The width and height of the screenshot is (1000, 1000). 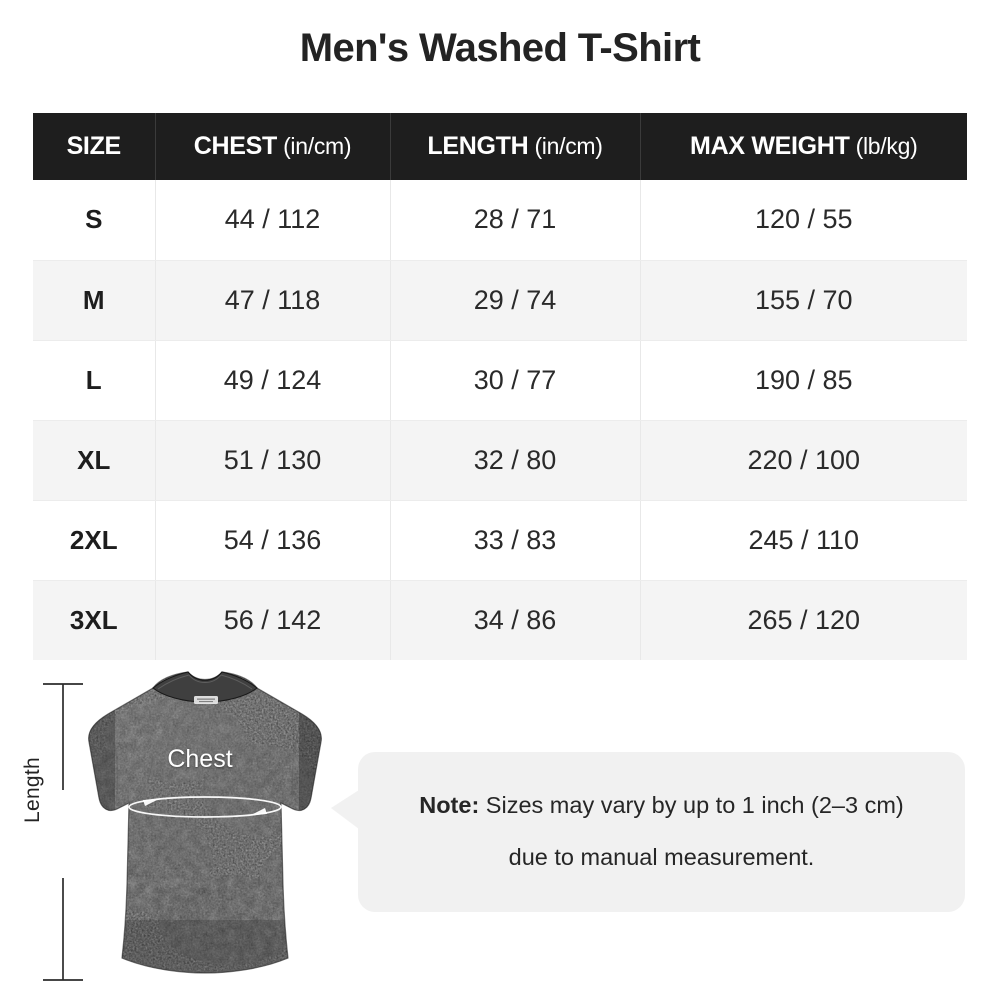 I want to click on cell-size: 3XL, so click(x=94, y=620).